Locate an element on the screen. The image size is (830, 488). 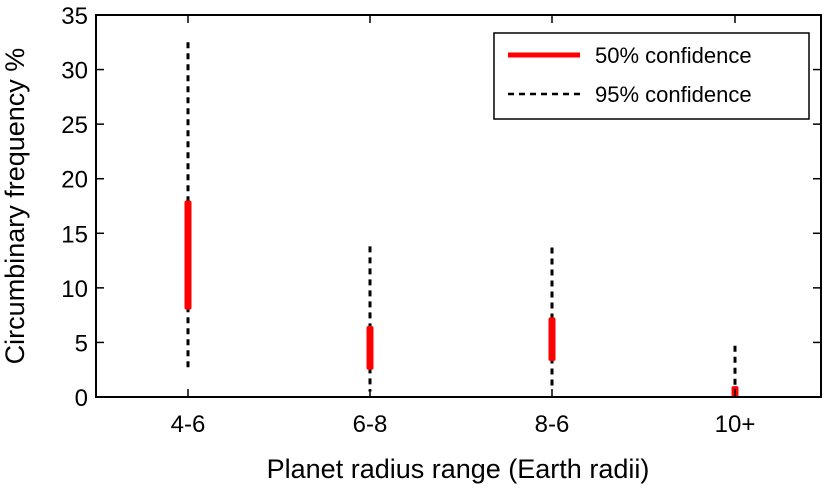
y-tick-label: 0 is located at coordinates (81, 398).